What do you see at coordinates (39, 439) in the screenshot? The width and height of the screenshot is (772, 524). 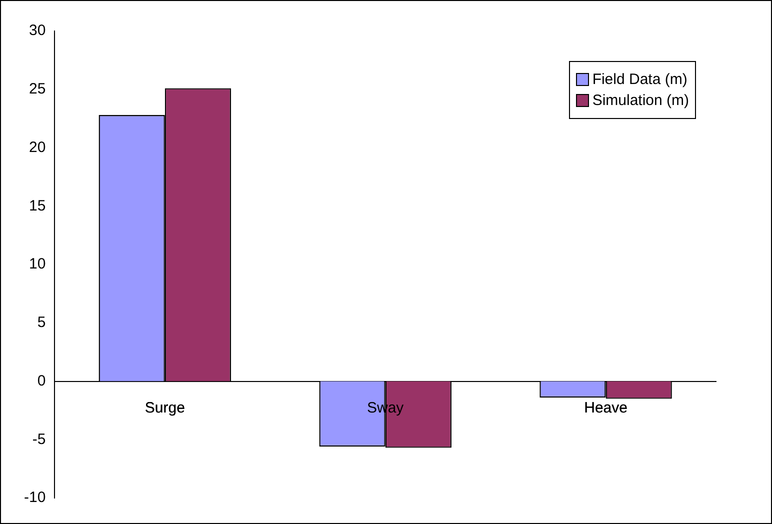 I see `y-tick-label: -5` at bounding box center [39, 439].